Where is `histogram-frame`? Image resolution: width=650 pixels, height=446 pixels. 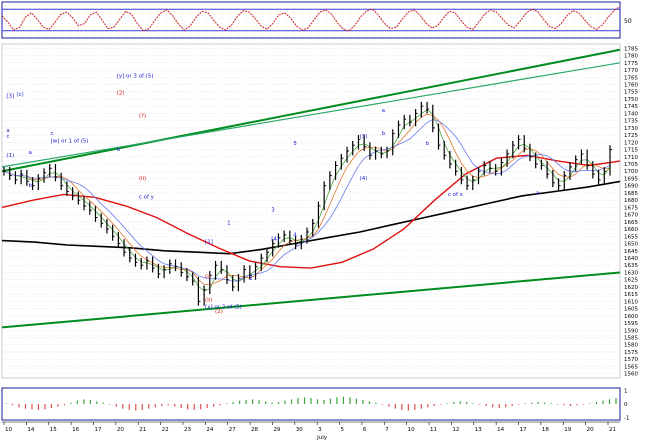
histogram-frame is located at coordinates (311, 404).